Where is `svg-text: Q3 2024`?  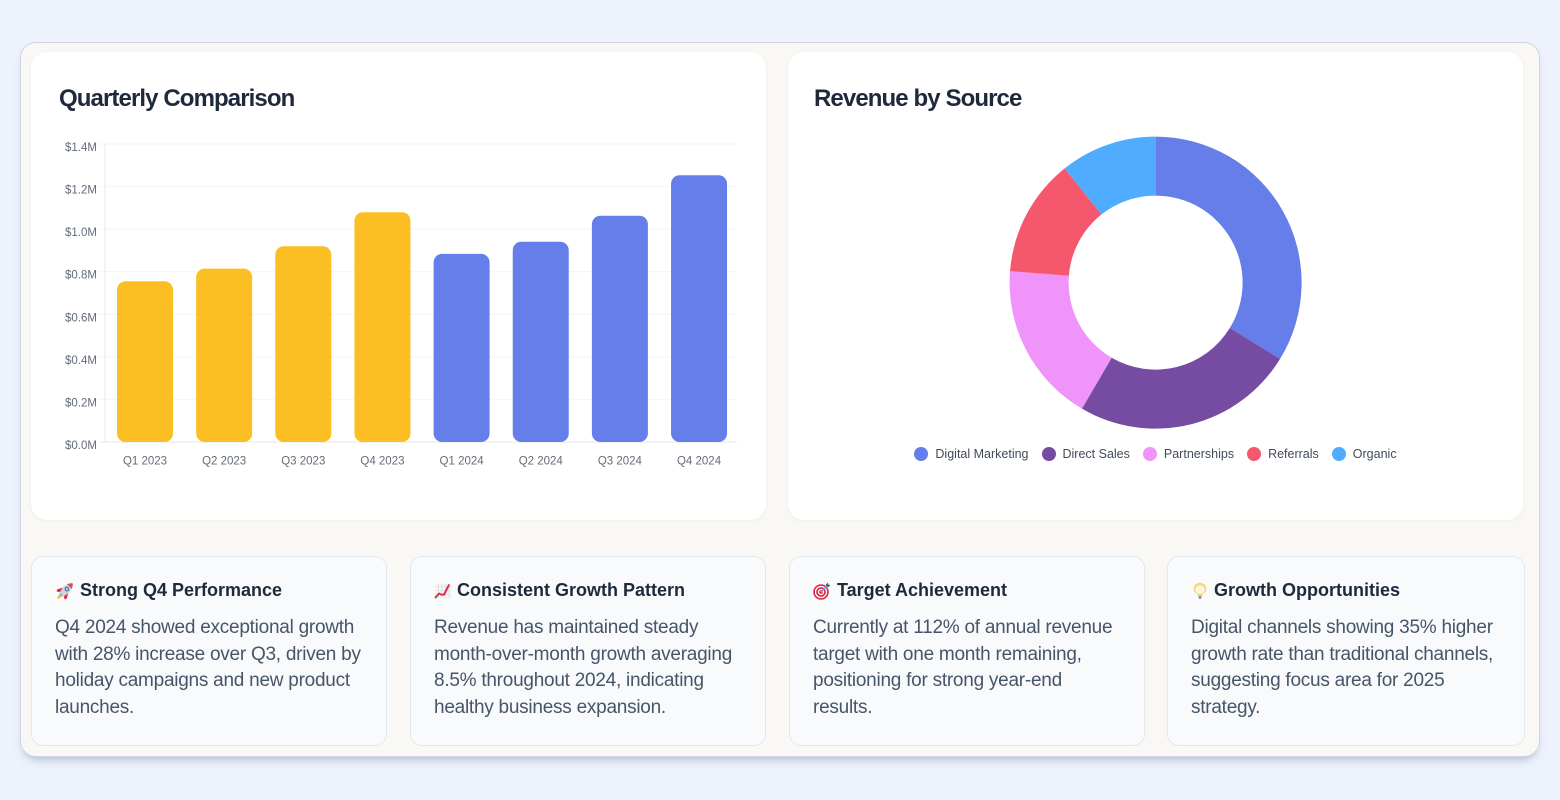 svg-text: Q3 2024 is located at coordinates (620, 462).